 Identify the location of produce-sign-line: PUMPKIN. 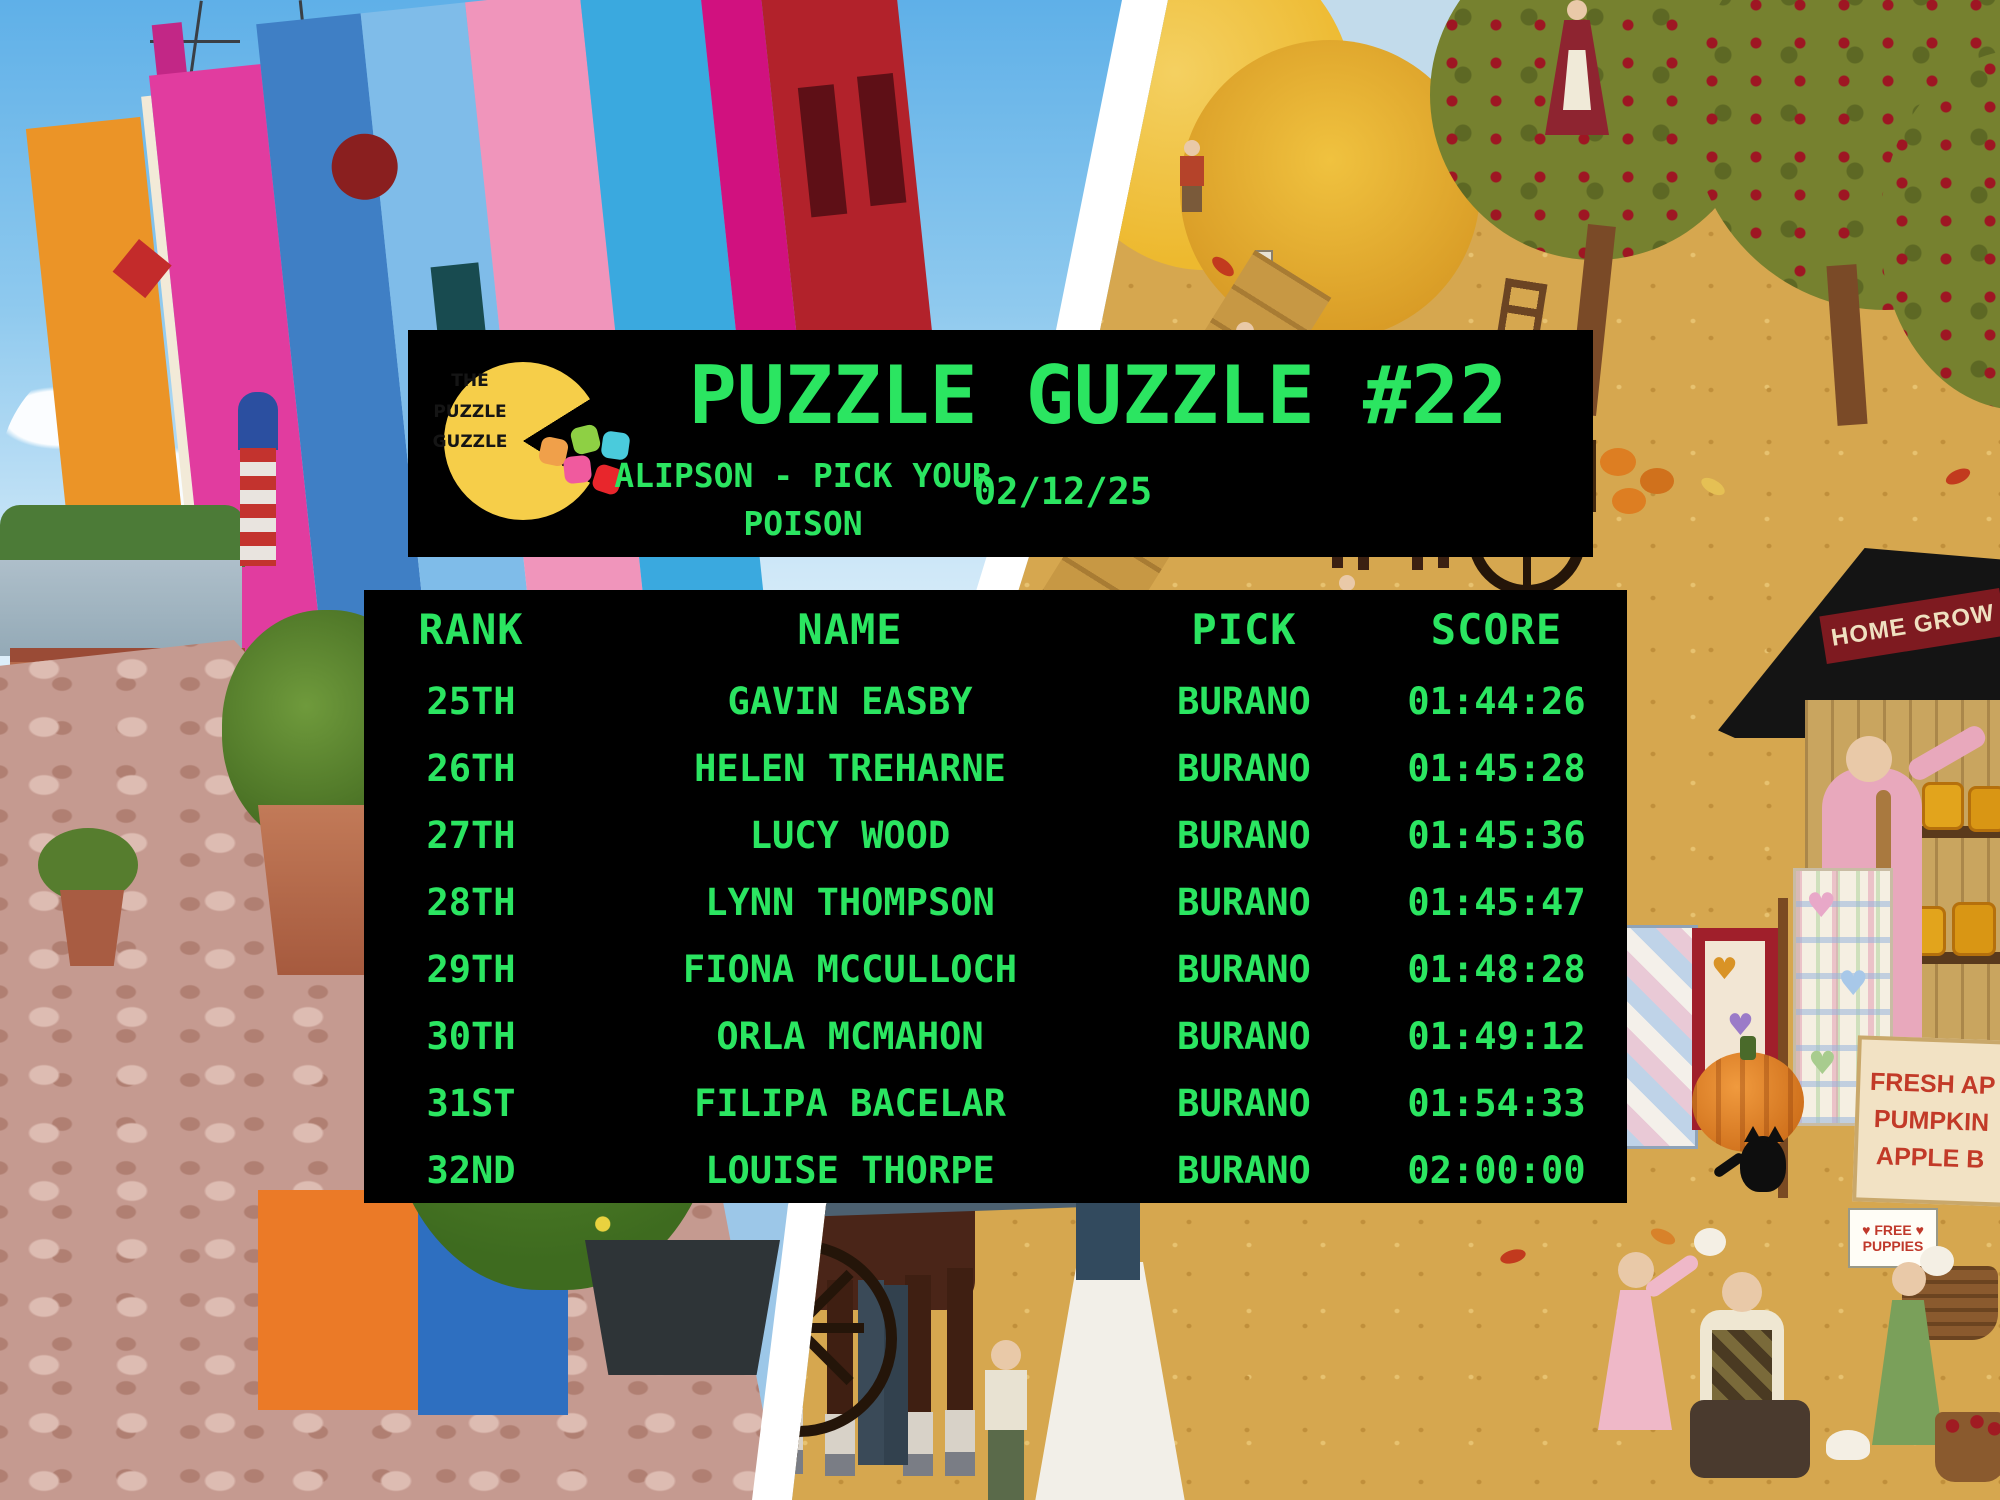
(1931, 1120).